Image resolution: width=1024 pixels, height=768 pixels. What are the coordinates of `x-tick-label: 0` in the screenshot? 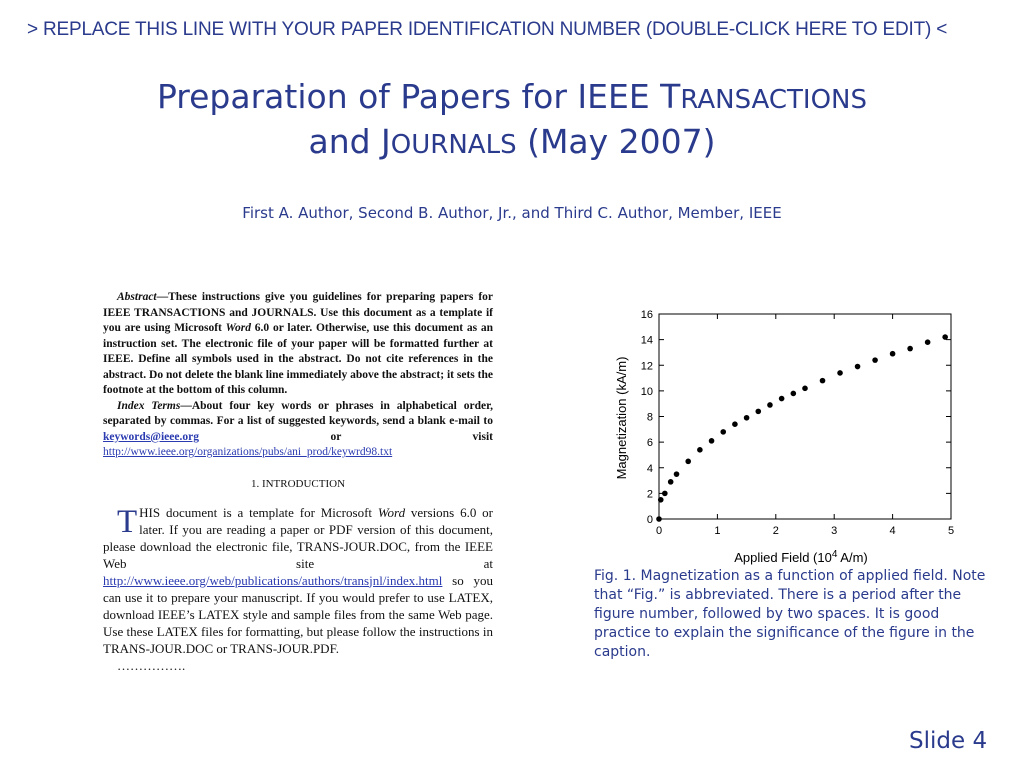 It's located at (659, 531).